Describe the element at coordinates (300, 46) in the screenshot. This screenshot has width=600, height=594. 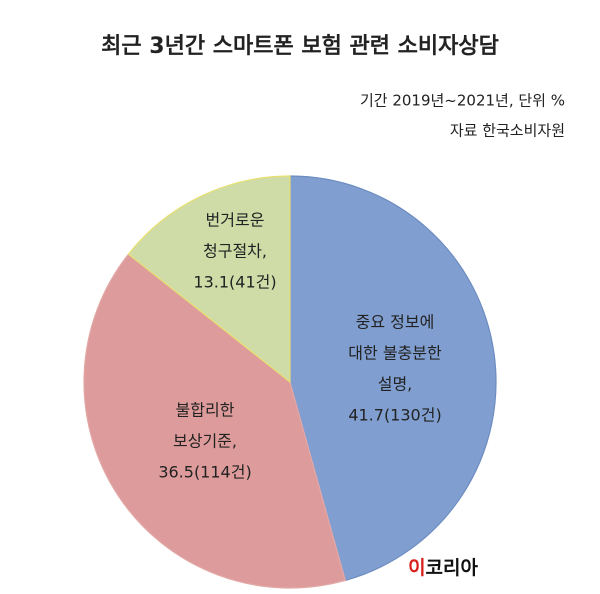
I see `chart-title: 최근 3년간 스마트폰 보험 관련 소비자상담` at that location.